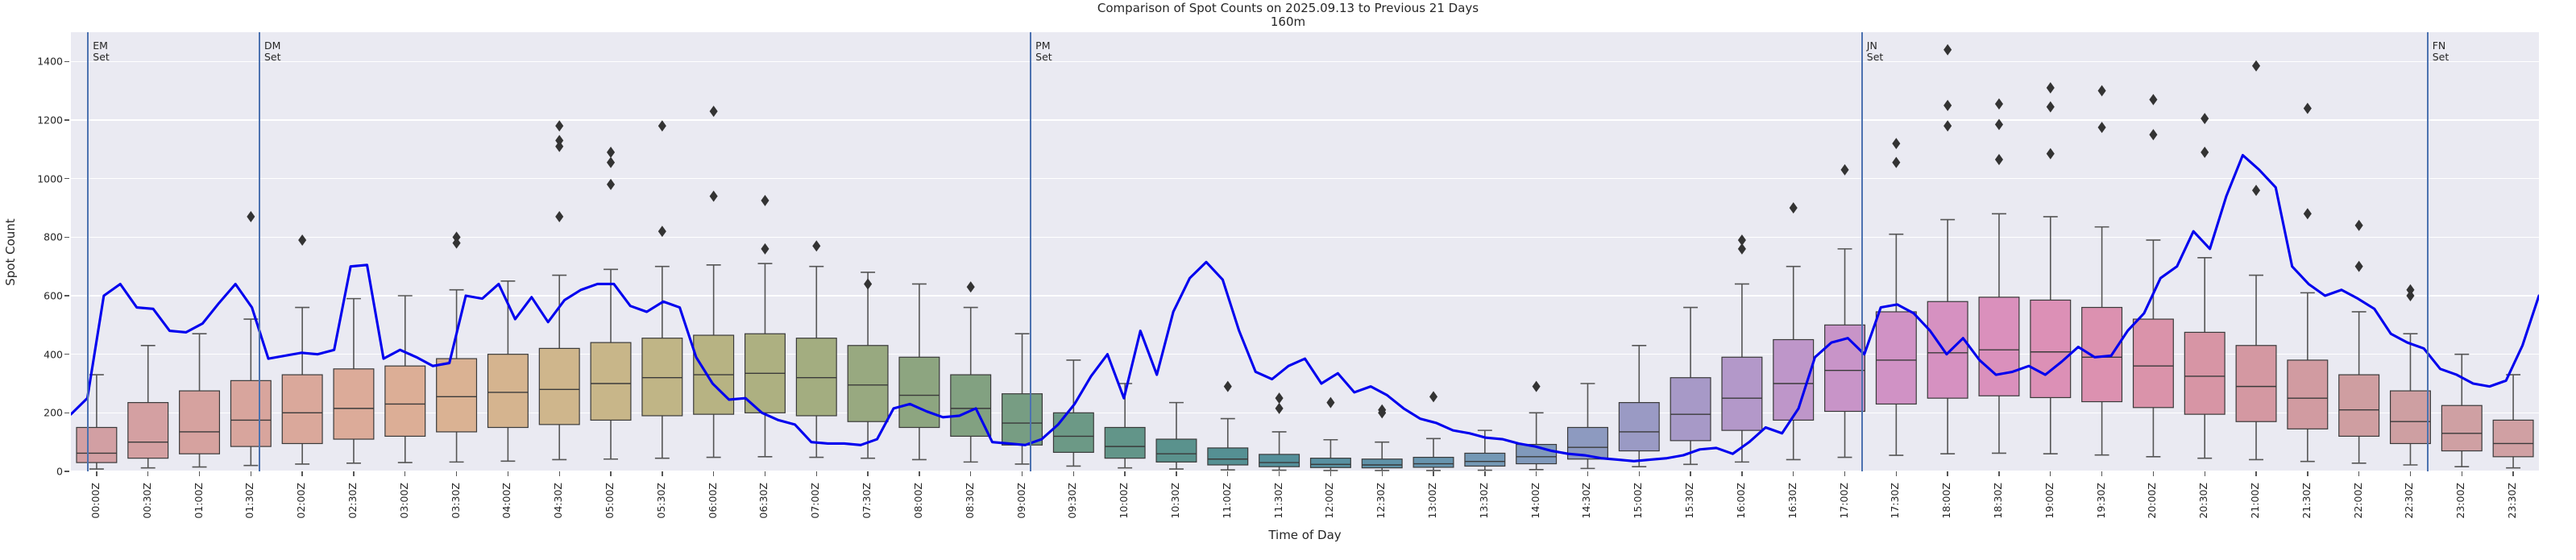  What do you see at coordinates (2152, 501) in the screenshot?
I see `x-tick-label: 20:00Z` at bounding box center [2152, 501].